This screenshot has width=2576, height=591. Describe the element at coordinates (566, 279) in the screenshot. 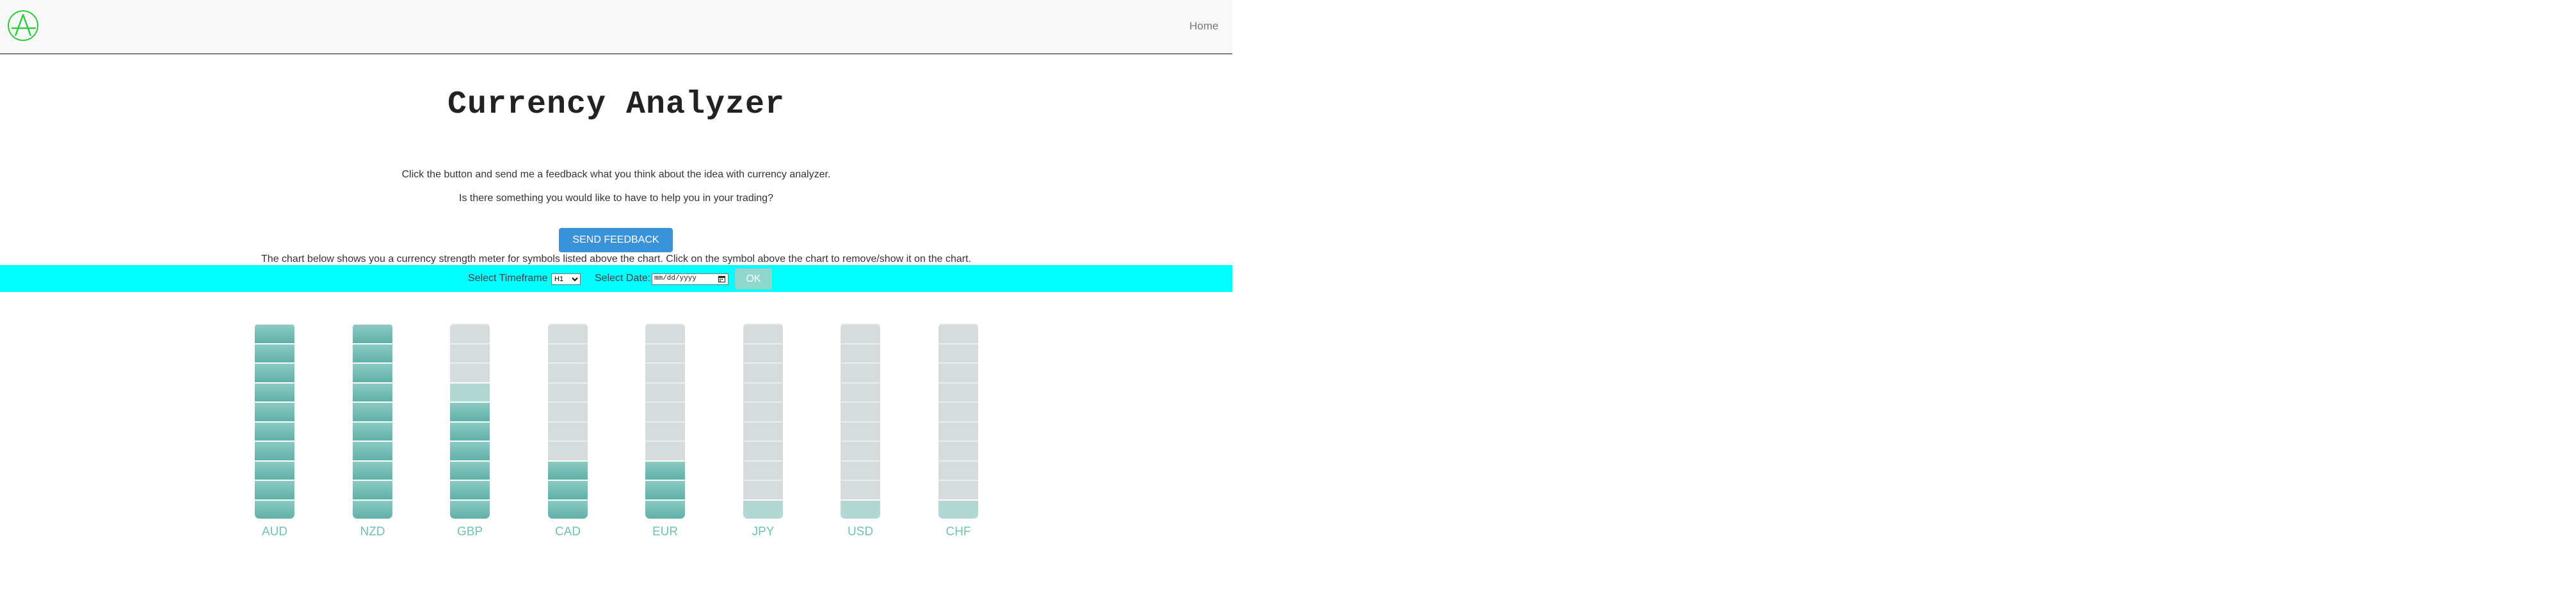

I see `timeframe-select: H1` at that location.